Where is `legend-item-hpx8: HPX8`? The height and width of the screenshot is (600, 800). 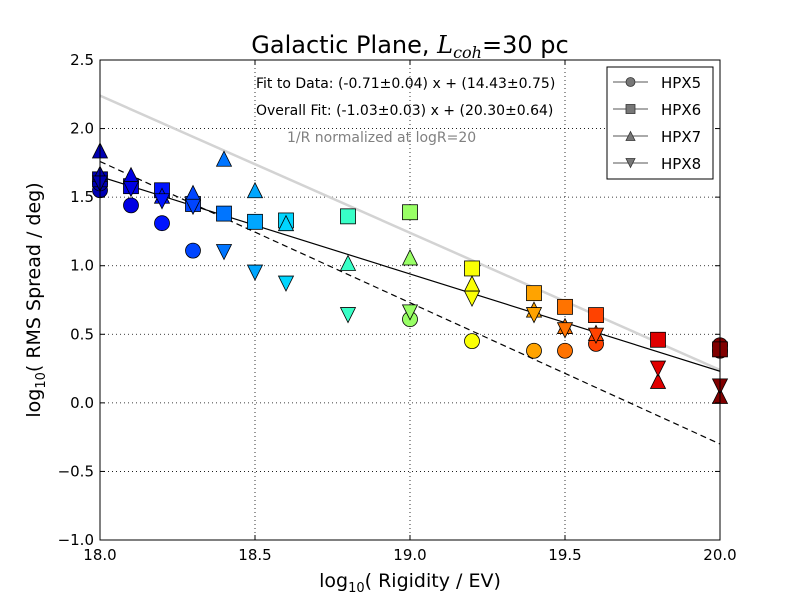 legend-item-hpx8: HPX8 is located at coordinates (657, 164).